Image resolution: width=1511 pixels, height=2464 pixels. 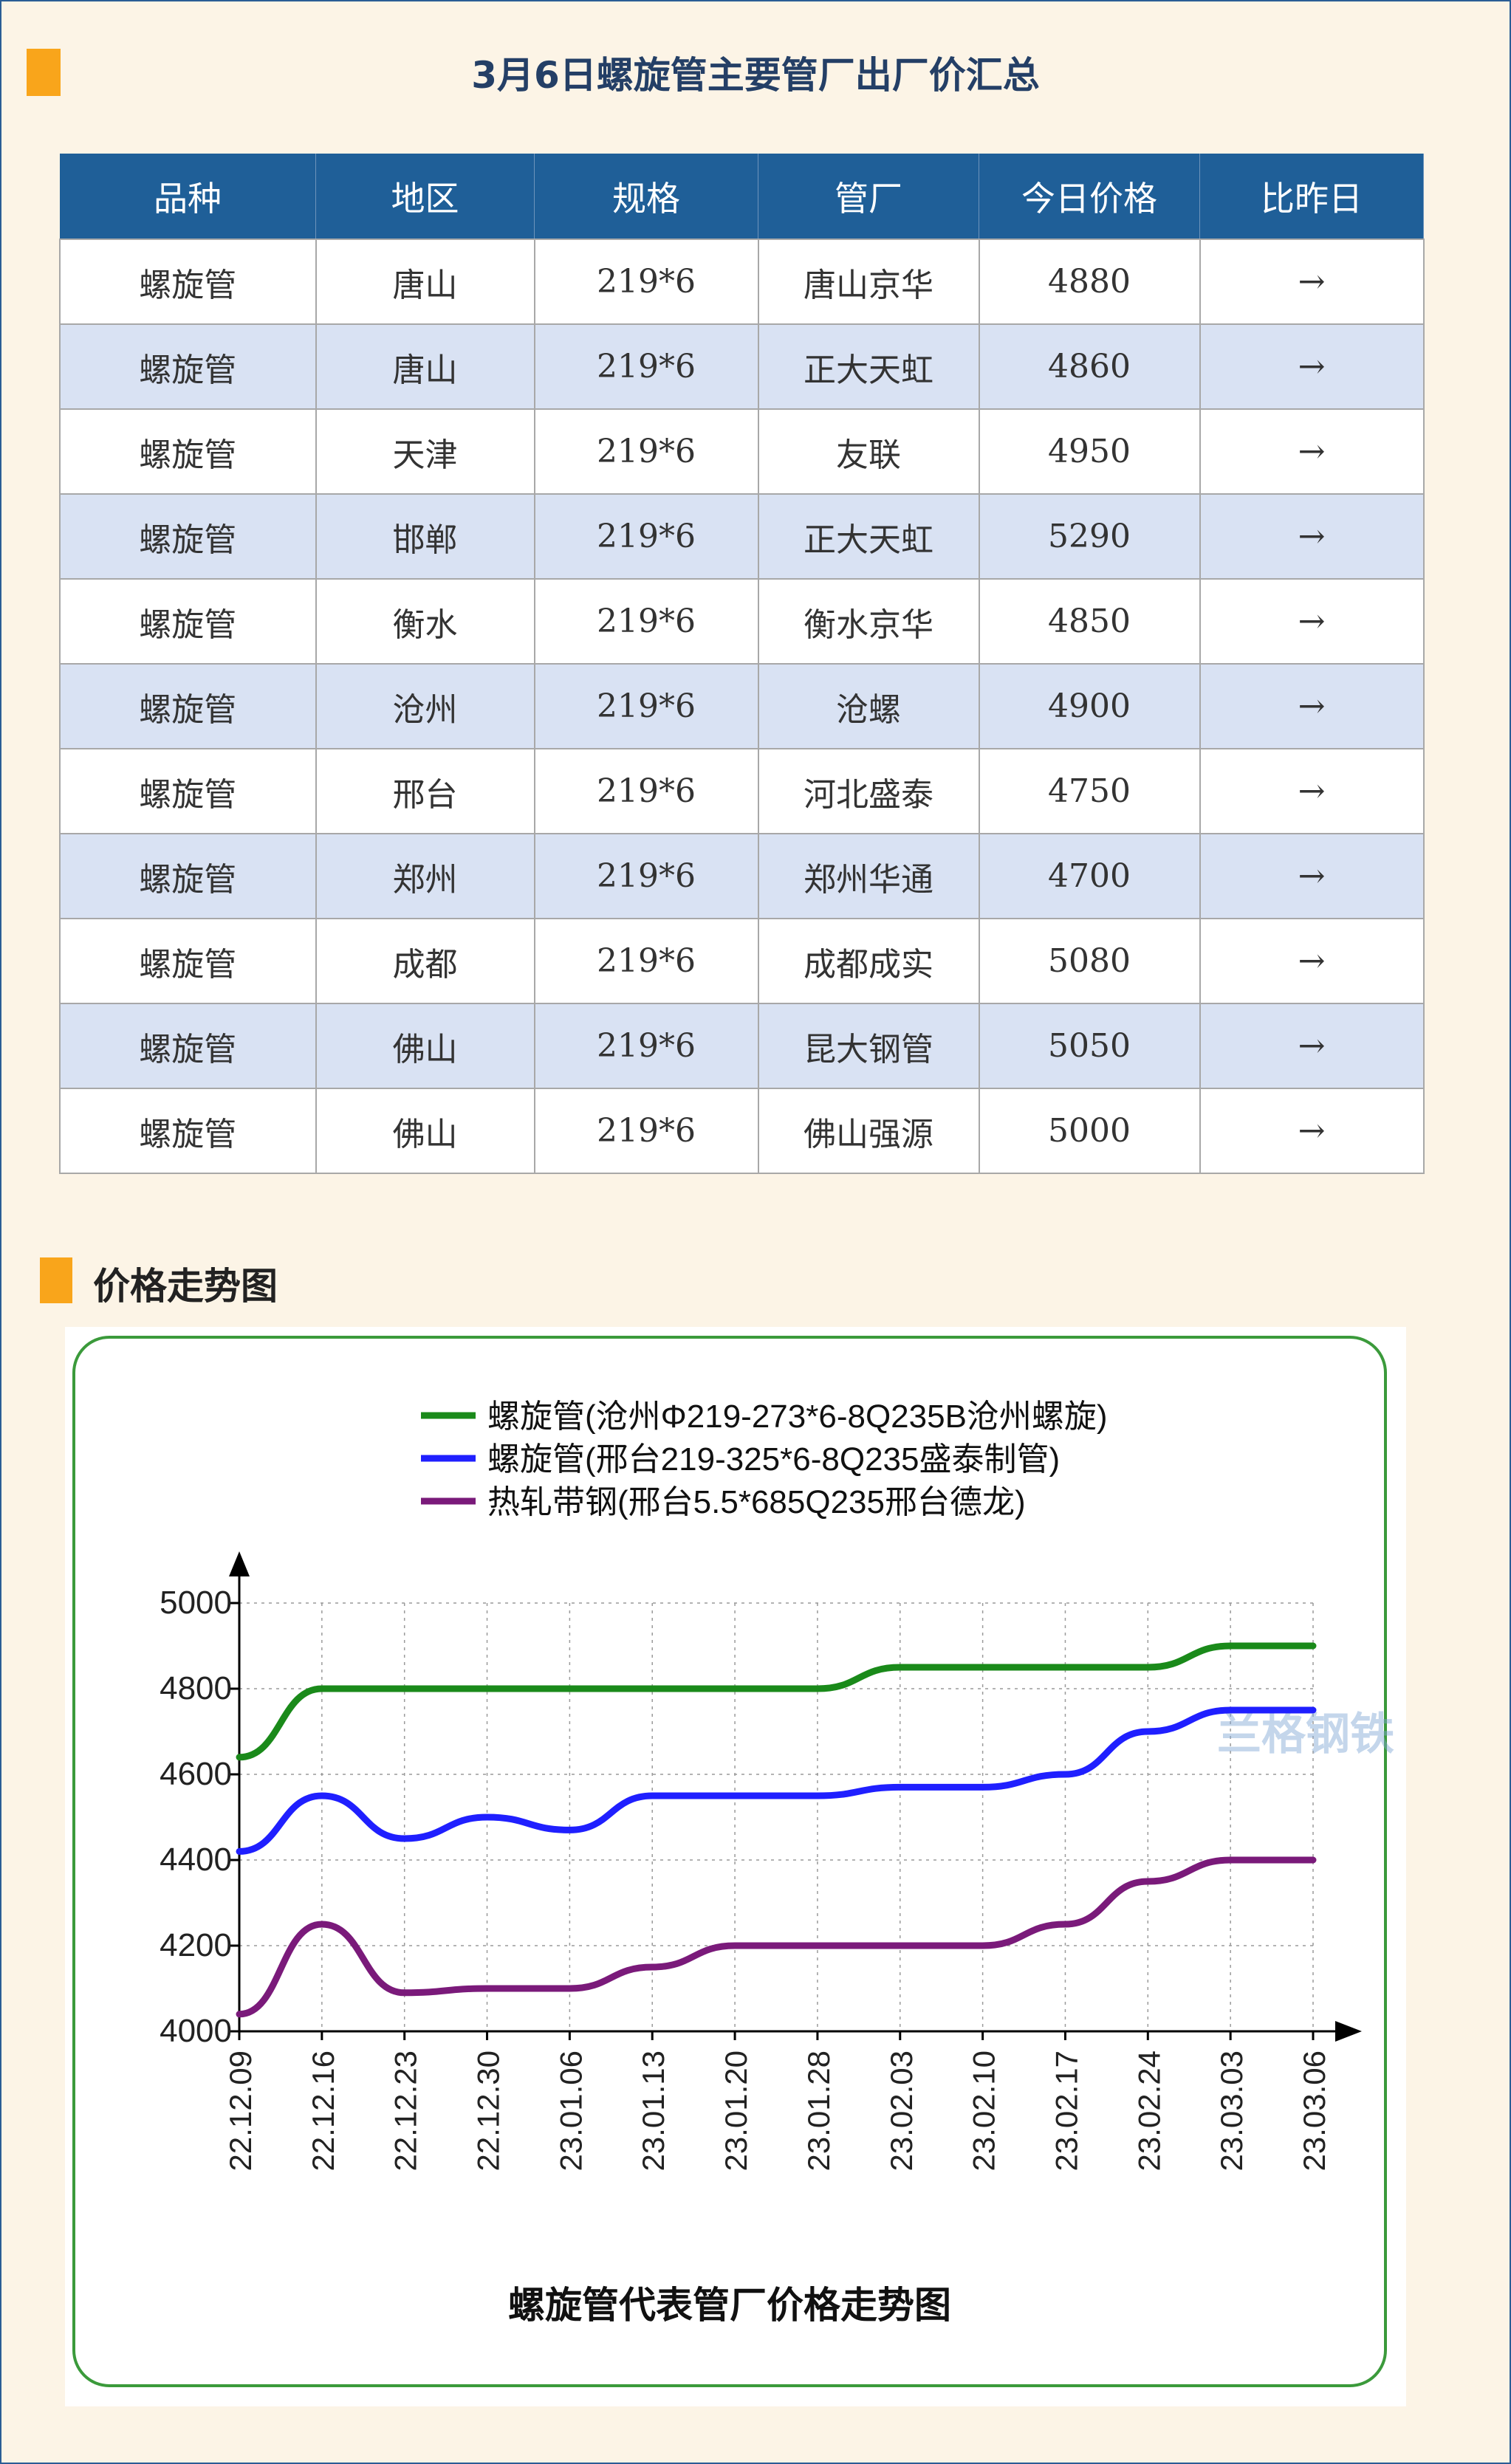 What do you see at coordinates (869, 282) in the screenshot?
I see `cell-mill: 唐山京华` at bounding box center [869, 282].